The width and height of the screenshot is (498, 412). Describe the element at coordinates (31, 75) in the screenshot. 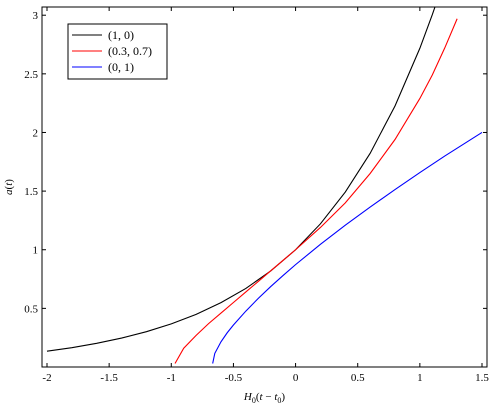

I see `y-tick-label: 2.5` at that location.